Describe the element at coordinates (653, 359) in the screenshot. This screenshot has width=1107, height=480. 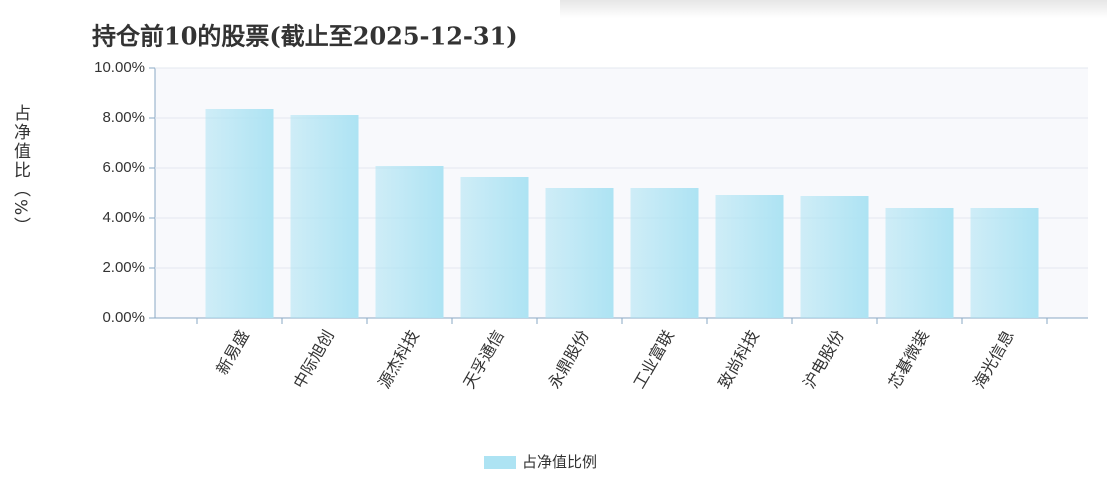
I see `x-tick-label: 工业富联` at that location.